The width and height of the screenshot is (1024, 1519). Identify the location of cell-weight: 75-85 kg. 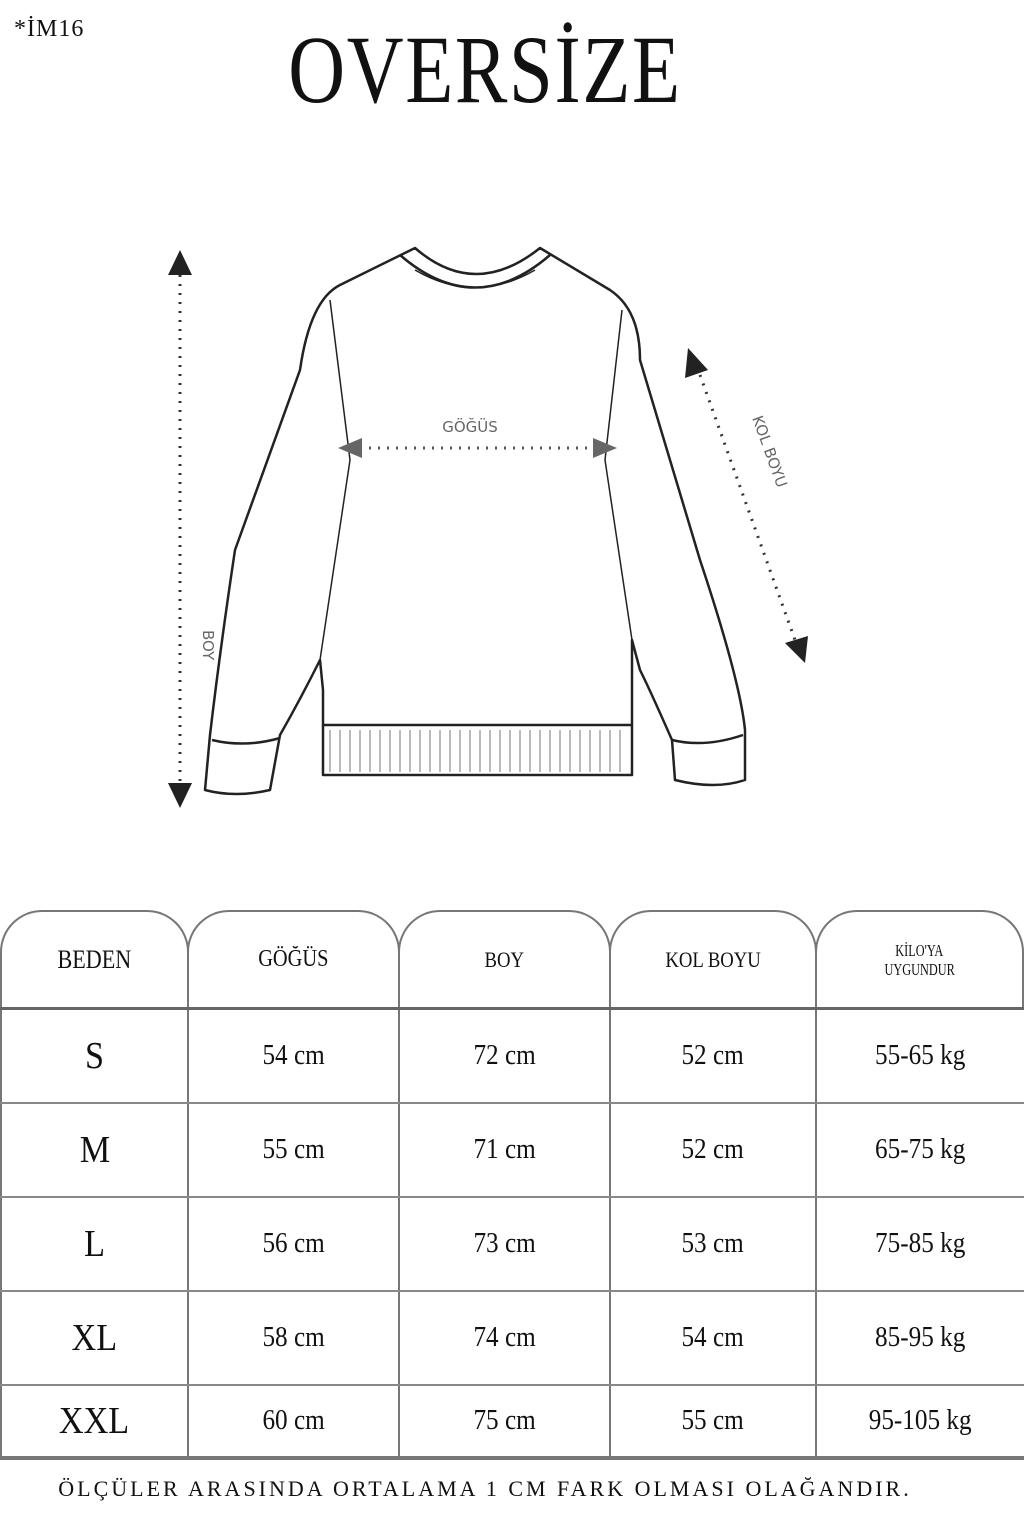
(919, 1244).